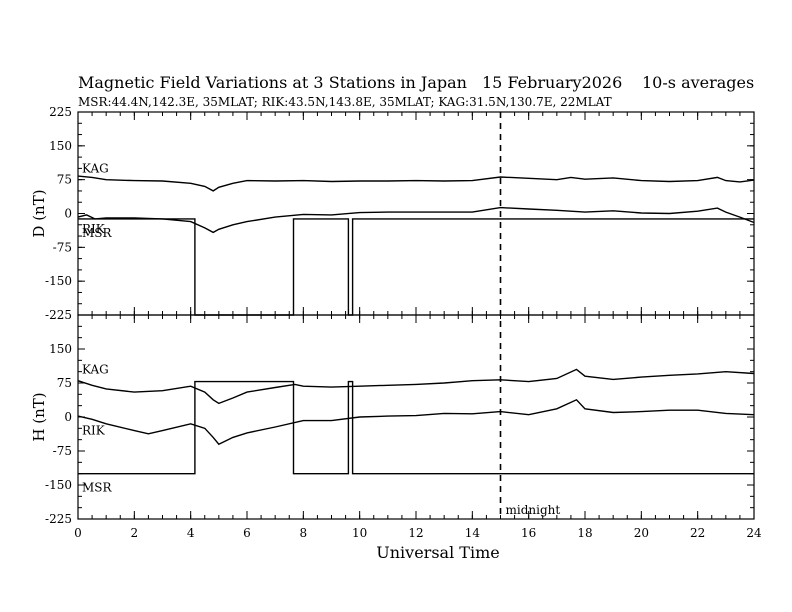 Image resolution: width=792 pixels, height=612 pixels. I want to click on h-y-tick-label: -150, so click(58, 485).